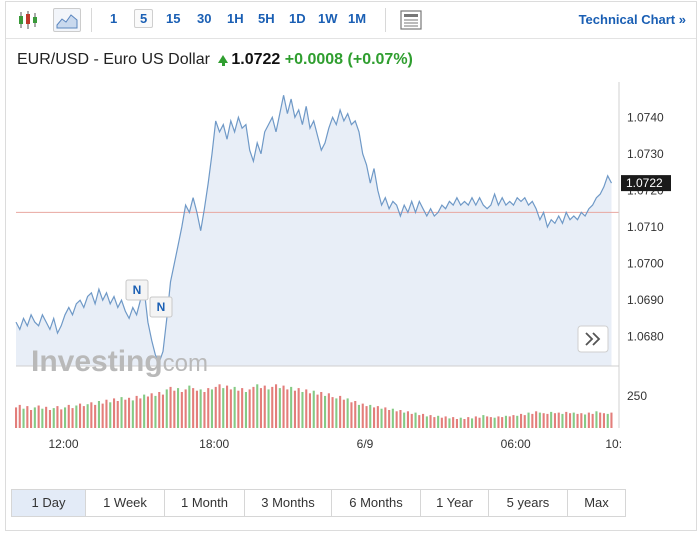 The width and height of the screenshot is (700, 534). Describe the element at coordinates (182, 363) in the screenshot. I see `watermark-suffix: .com` at that location.